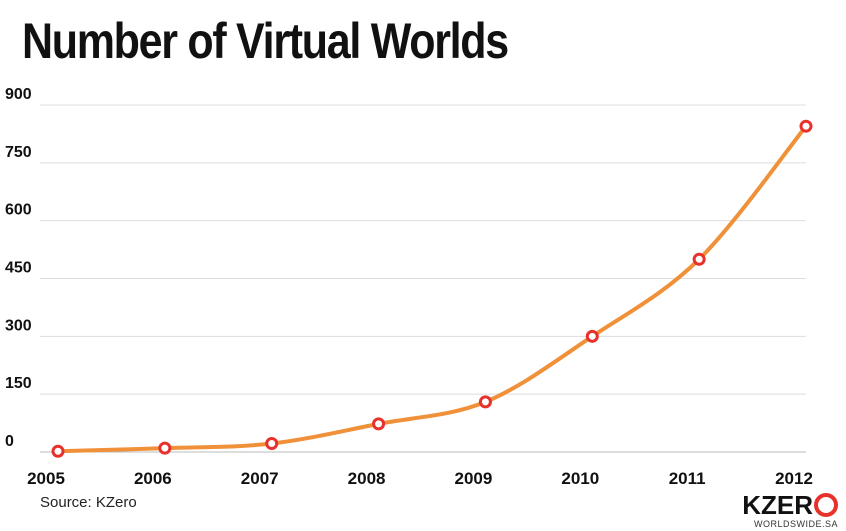 This screenshot has width=846, height=531. What do you see at coordinates (9, 441) in the screenshot?
I see `y-tick-label: 0` at bounding box center [9, 441].